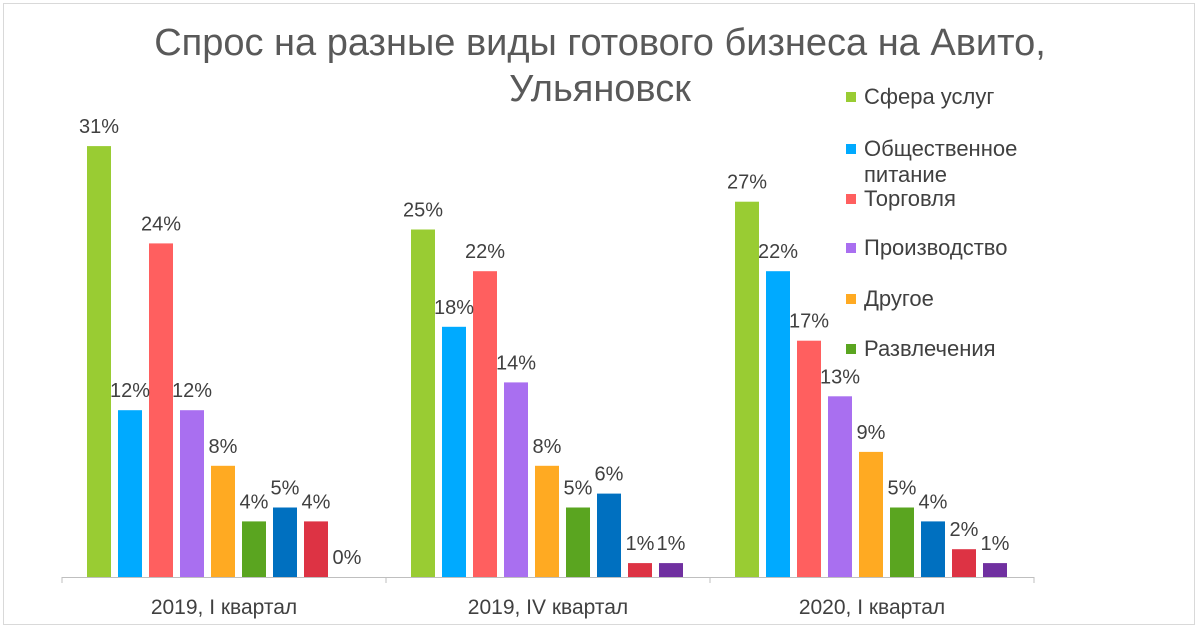  I want to click on legend-label: Производство, so click(936, 247).